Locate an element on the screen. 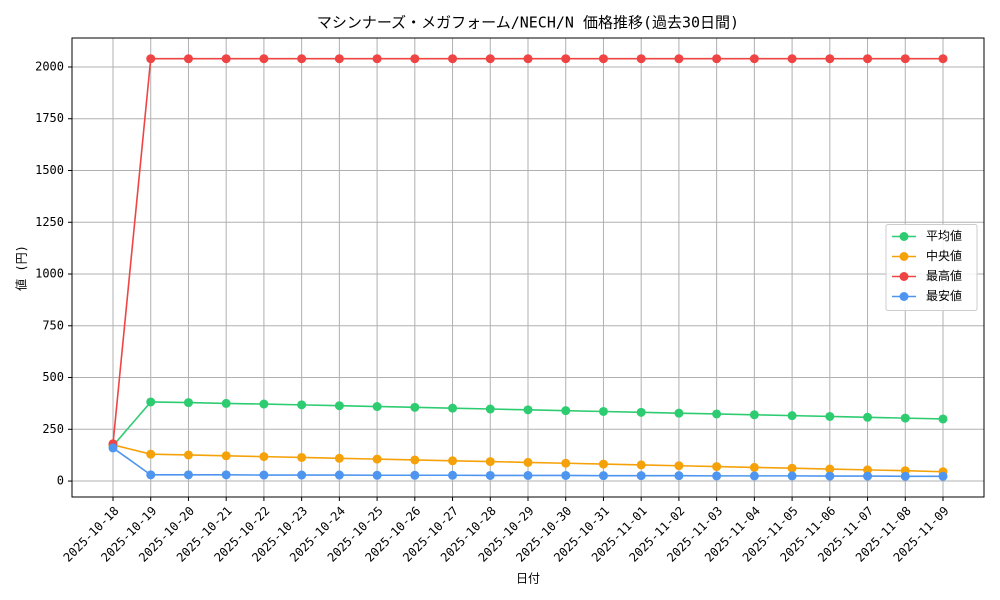 This screenshot has height=600, width=1000. y-tick-label: 250 is located at coordinates (53, 429).